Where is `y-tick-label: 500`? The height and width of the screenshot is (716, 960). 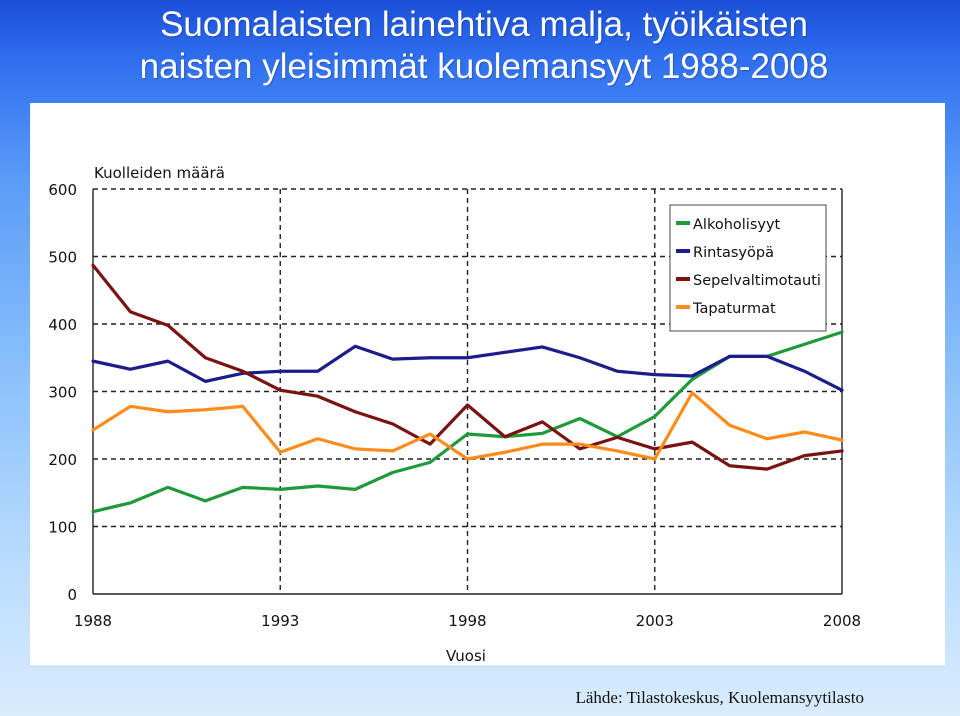
y-tick-label: 500 is located at coordinates (62, 258).